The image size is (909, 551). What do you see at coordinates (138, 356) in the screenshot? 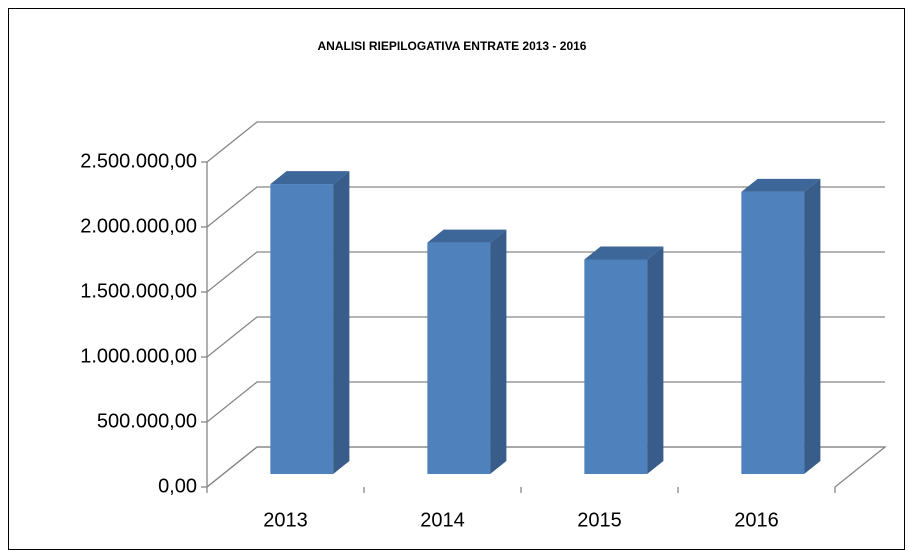
I see `y-tick-label: 1.000.000,00` at bounding box center [138, 356].